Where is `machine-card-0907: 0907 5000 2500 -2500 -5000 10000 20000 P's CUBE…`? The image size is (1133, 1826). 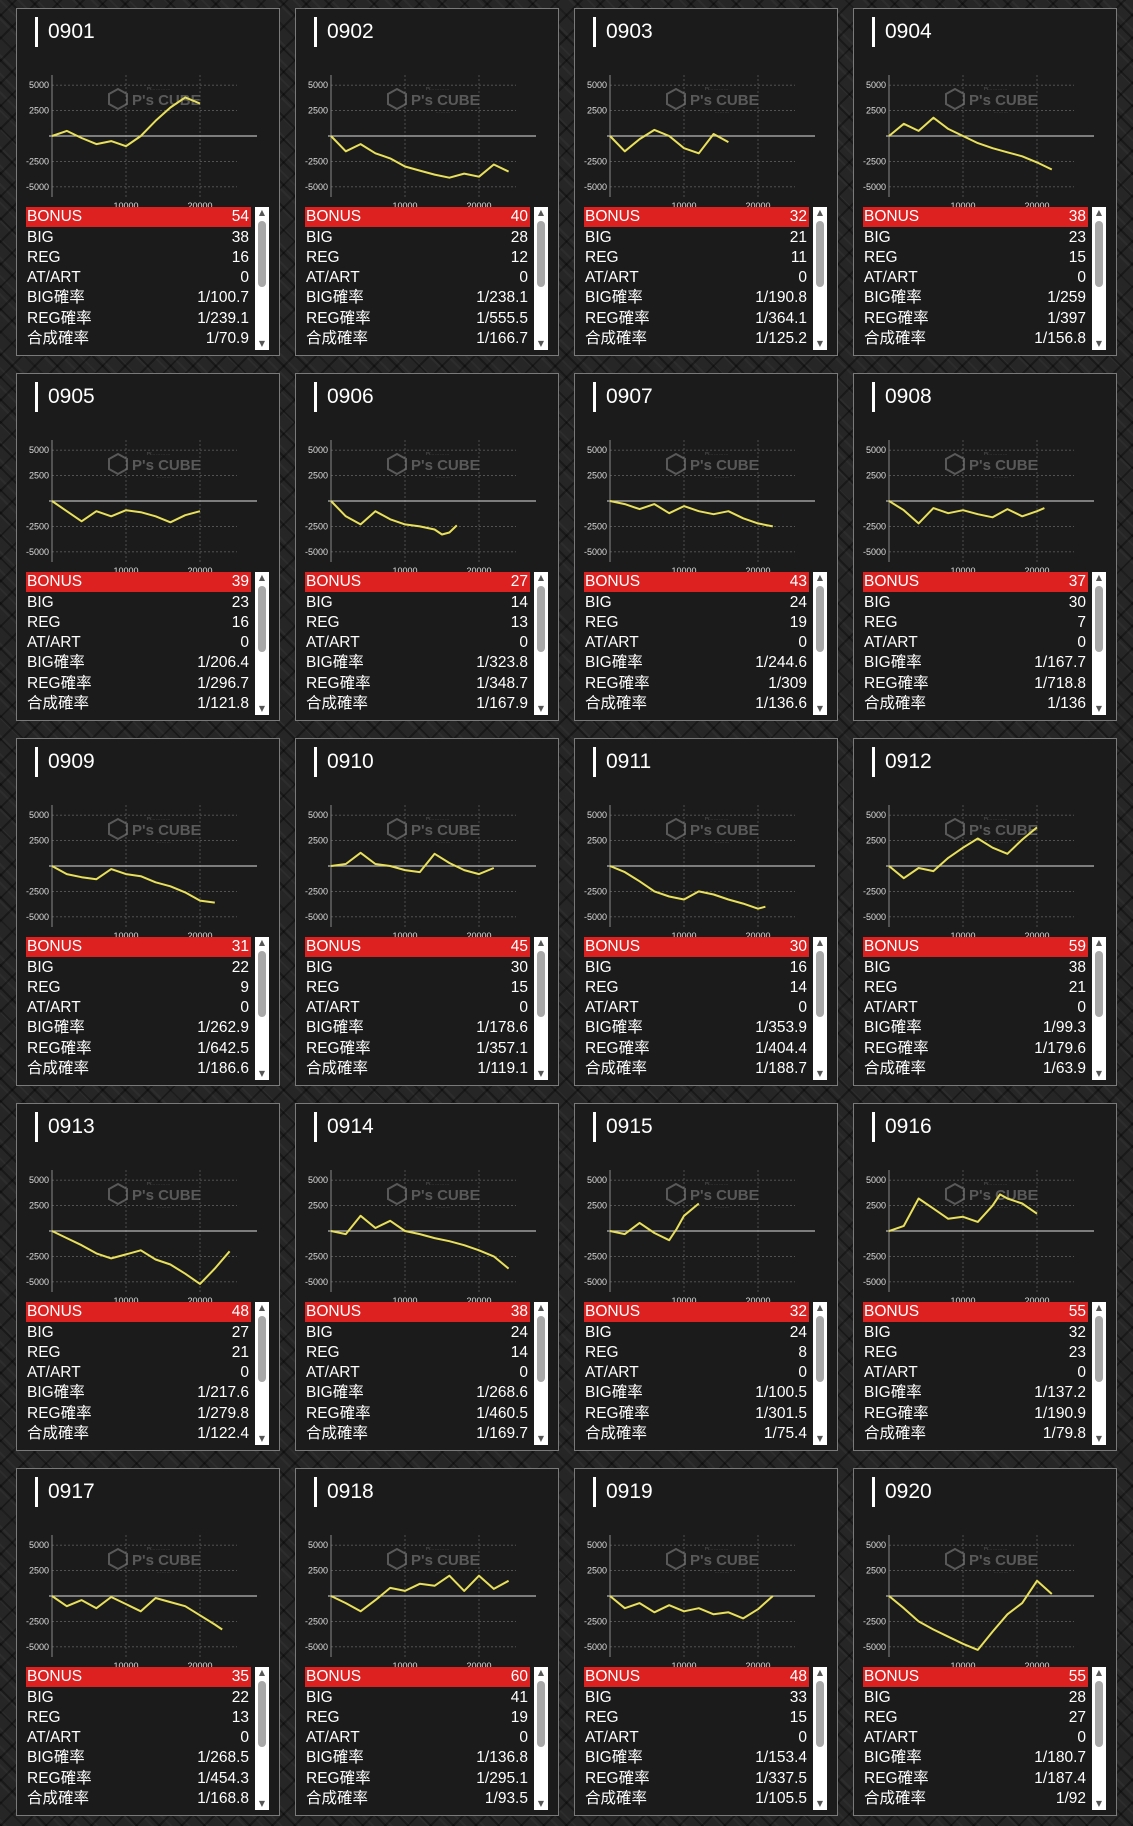
machine-card-0907: 0907 5000 2500 -2500 -5000 10000 20000 P's CUBE… is located at coordinates (706, 547).